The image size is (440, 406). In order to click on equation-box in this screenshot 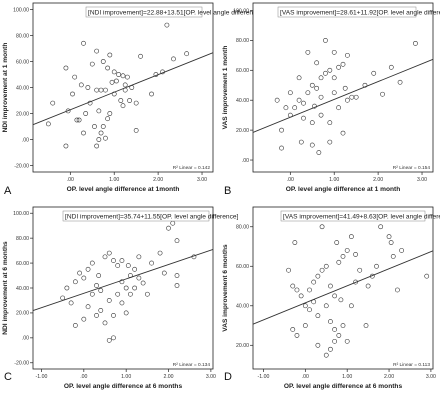, I will do `click(347, 12)`.